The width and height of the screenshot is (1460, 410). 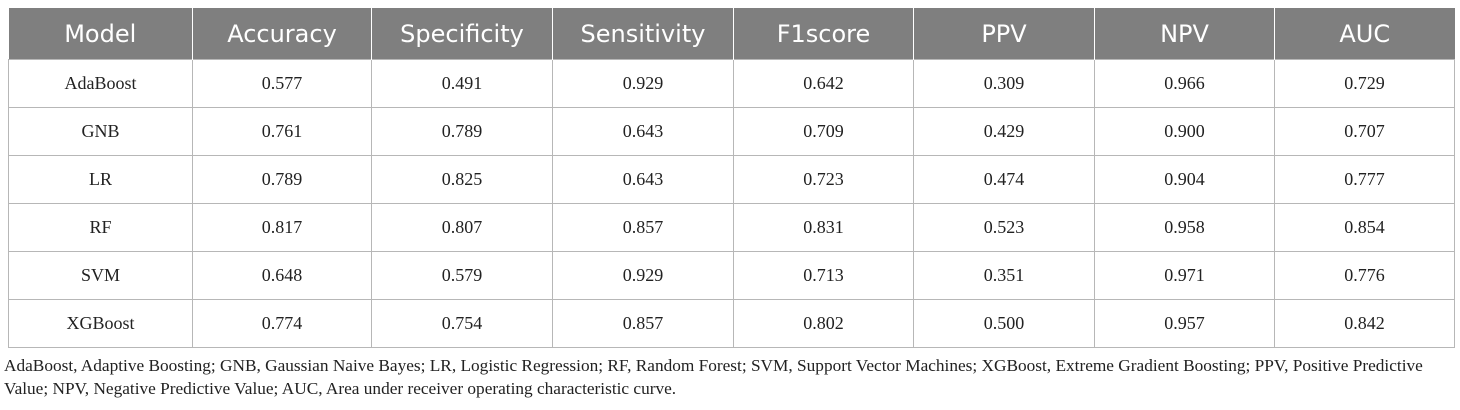 What do you see at coordinates (1004, 179) in the screenshot?
I see `table-cell: 0.474` at bounding box center [1004, 179].